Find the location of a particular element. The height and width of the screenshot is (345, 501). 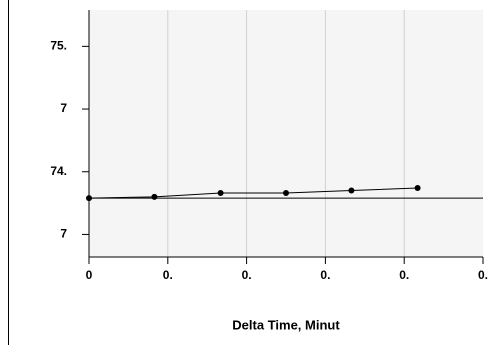

x-tick-label: 0 is located at coordinates (89, 275).